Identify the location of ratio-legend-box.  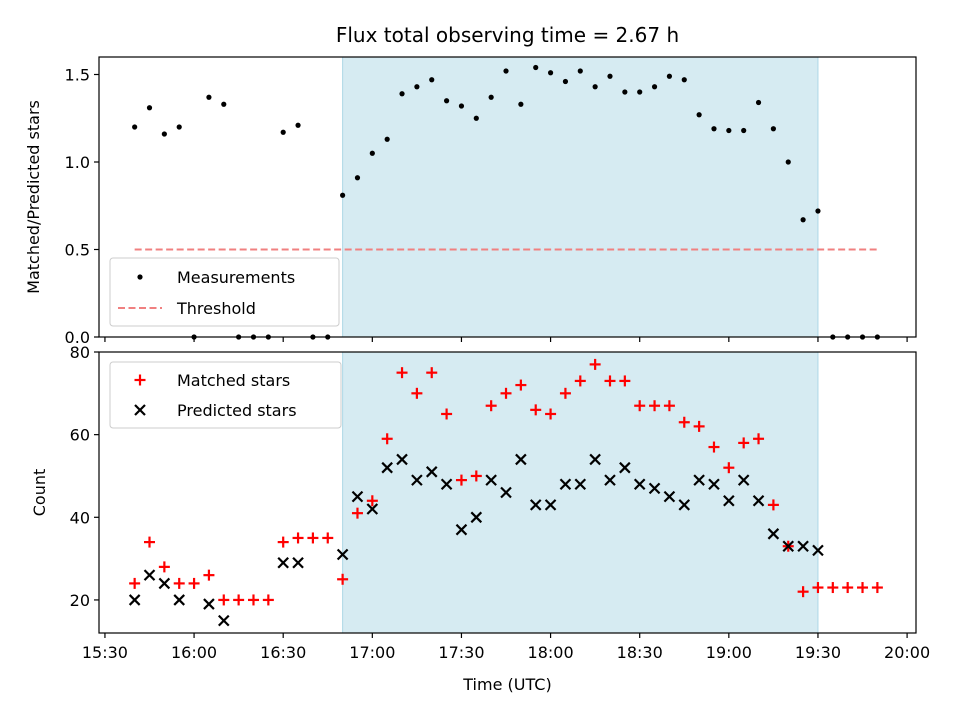
(224, 292).